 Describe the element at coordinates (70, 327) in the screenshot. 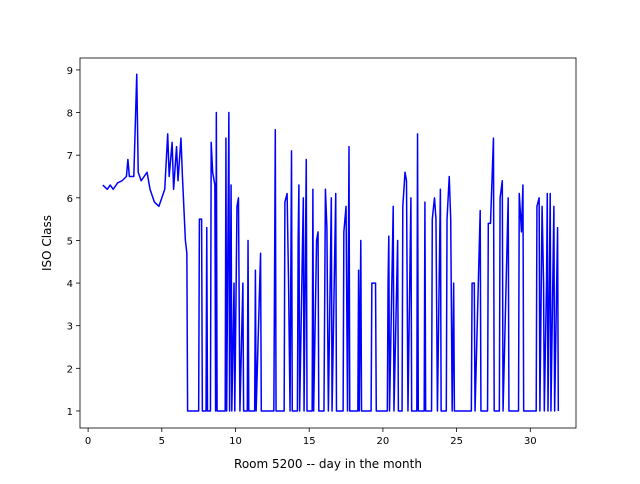

I see `y-tick-label: 3` at that location.